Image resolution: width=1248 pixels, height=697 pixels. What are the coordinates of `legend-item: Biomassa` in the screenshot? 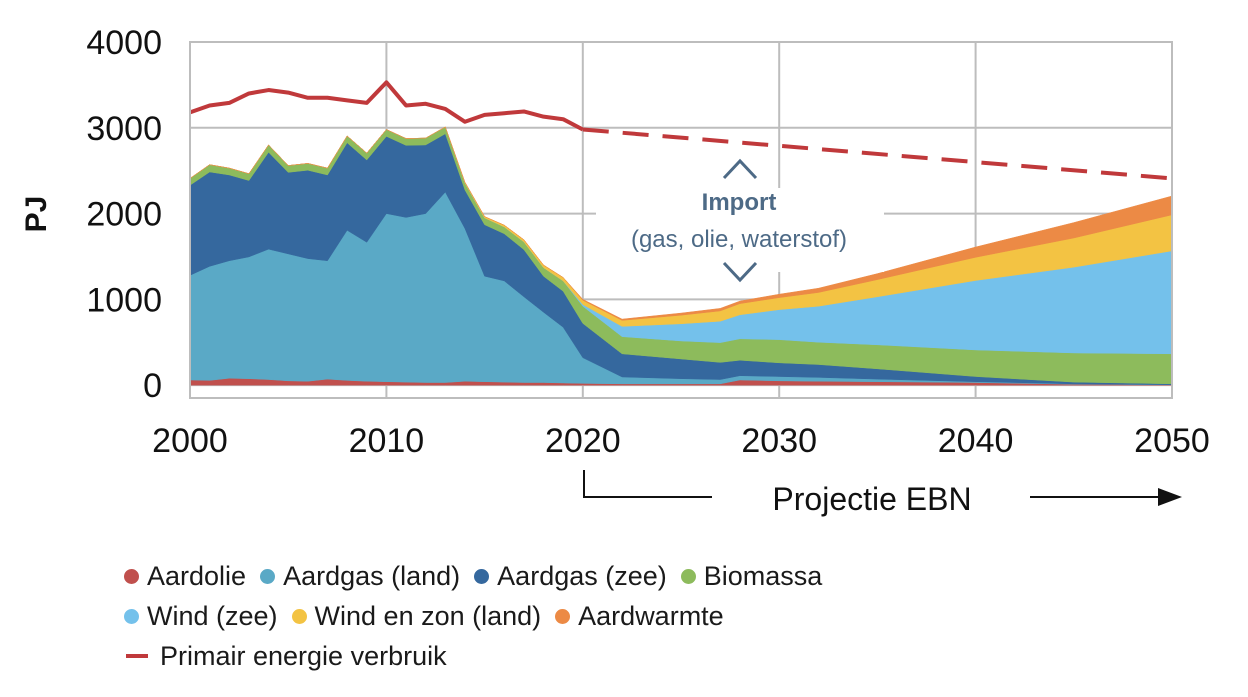 It's located at (751, 576).